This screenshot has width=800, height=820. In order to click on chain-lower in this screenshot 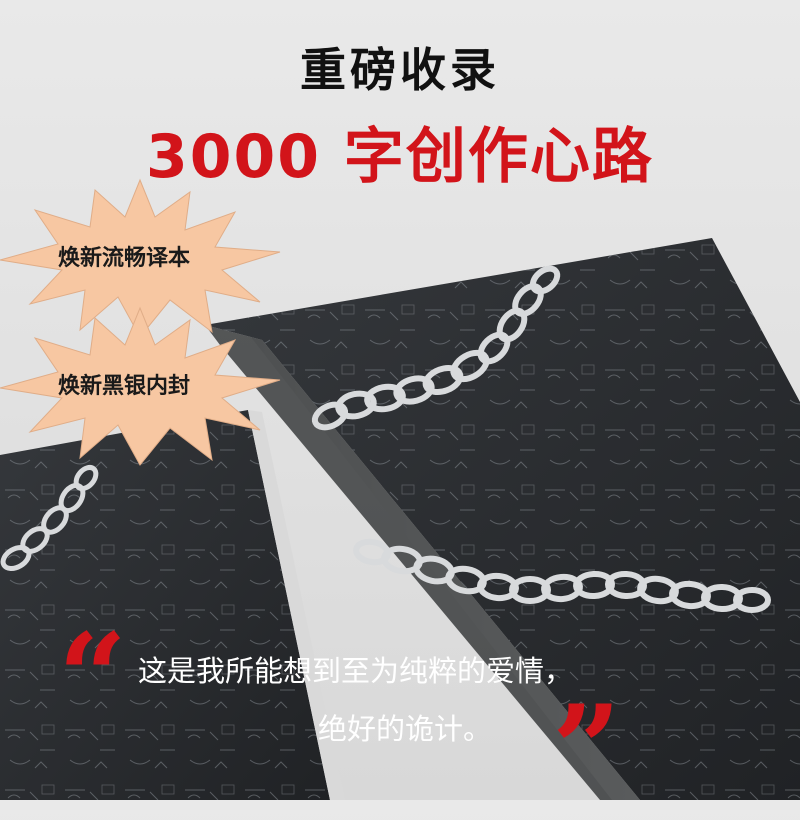, I will do `click(562, 575)`.